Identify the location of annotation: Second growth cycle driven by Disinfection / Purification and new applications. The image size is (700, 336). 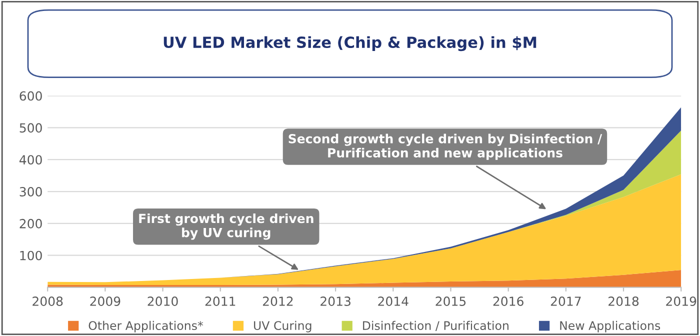
(445, 147).